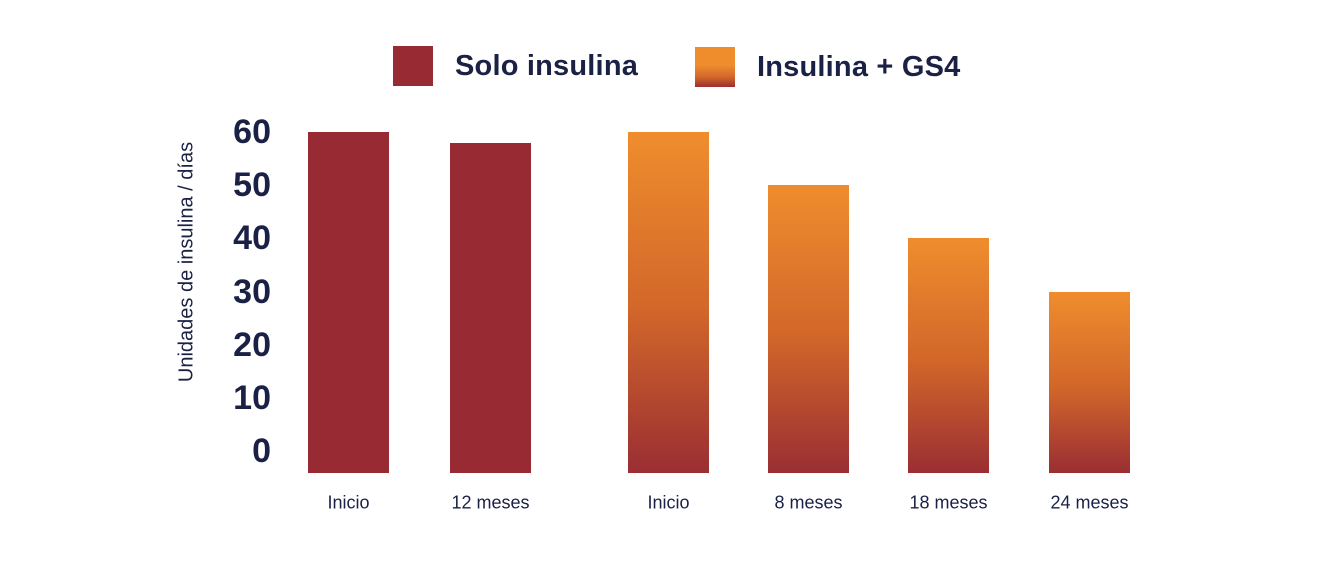 This screenshot has height=578, width=1320. Describe the element at coordinates (1089, 502) in the screenshot. I see `x-tick-label-insulina-gs4-24-meses: 24 meses` at that location.